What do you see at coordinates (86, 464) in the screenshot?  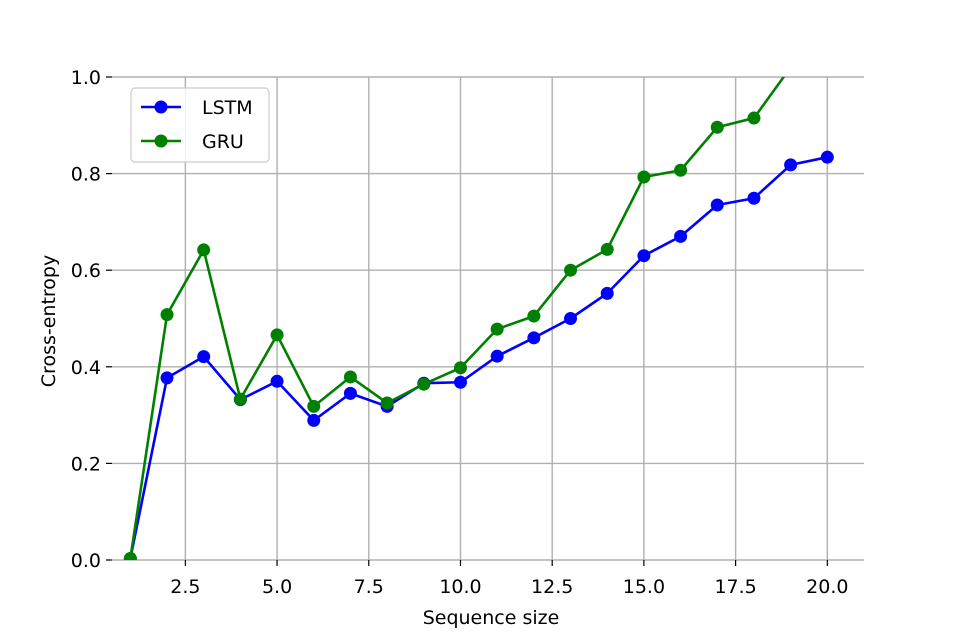 I see `y-tick-label: 0.2` at bounding box center [86, 464].